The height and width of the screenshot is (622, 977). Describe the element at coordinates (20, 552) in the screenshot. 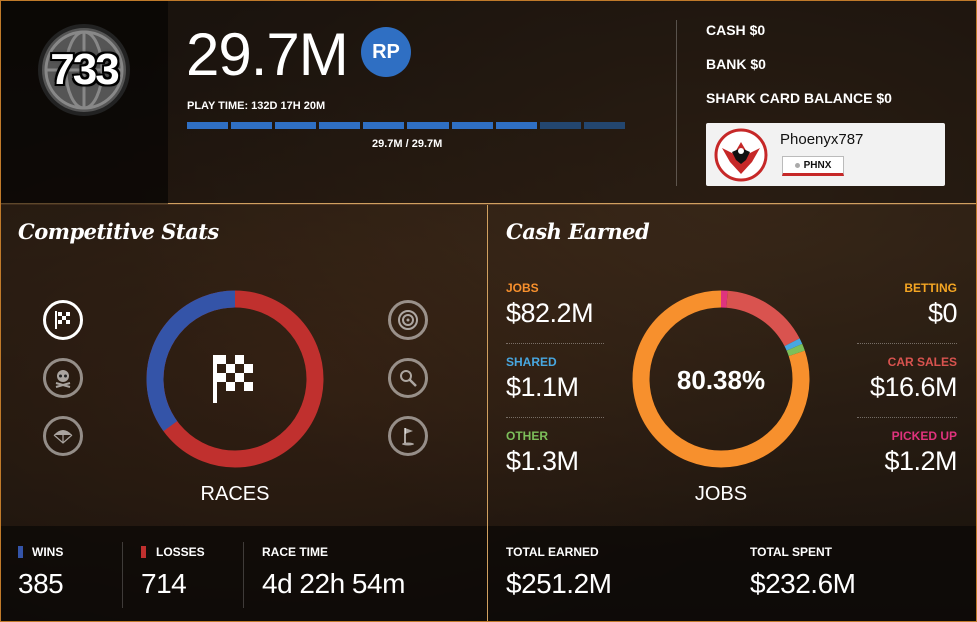

I see `wins-swatch` at that location.